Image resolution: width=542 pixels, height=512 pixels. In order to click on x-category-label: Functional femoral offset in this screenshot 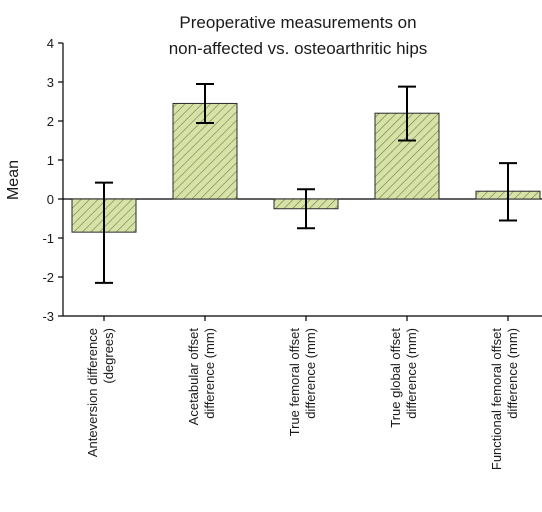, I will do `click(496, 399)`.